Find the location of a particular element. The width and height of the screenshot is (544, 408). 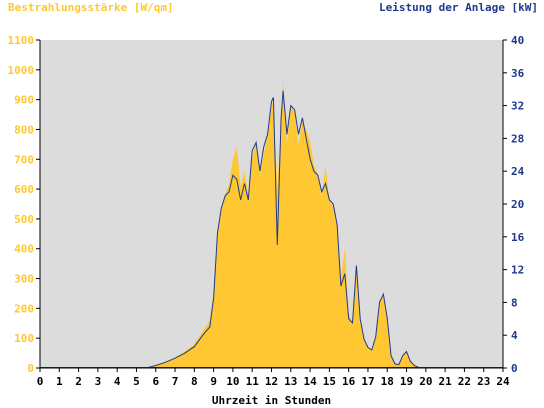

left-tick-label: 0 is located at coordinates (30, 368).